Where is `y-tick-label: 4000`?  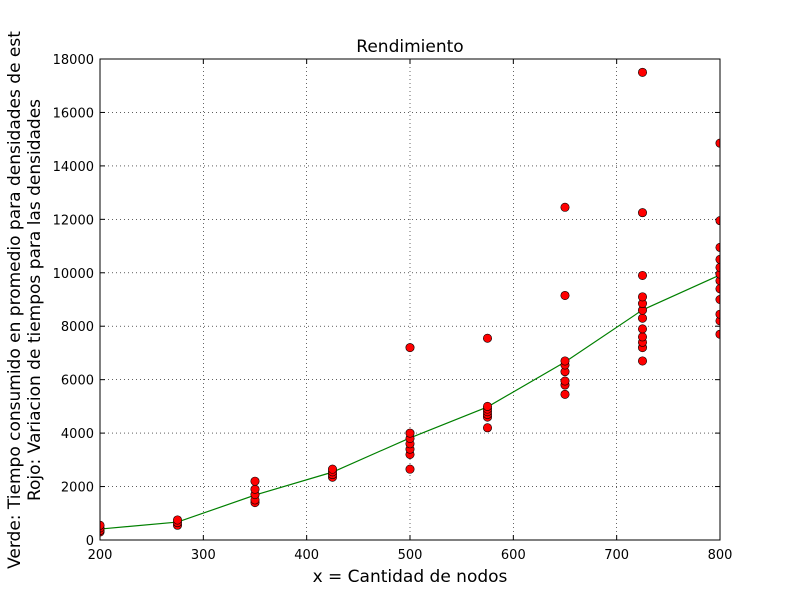
y-tick-label: 4000 is located at coordinates (77, 434).